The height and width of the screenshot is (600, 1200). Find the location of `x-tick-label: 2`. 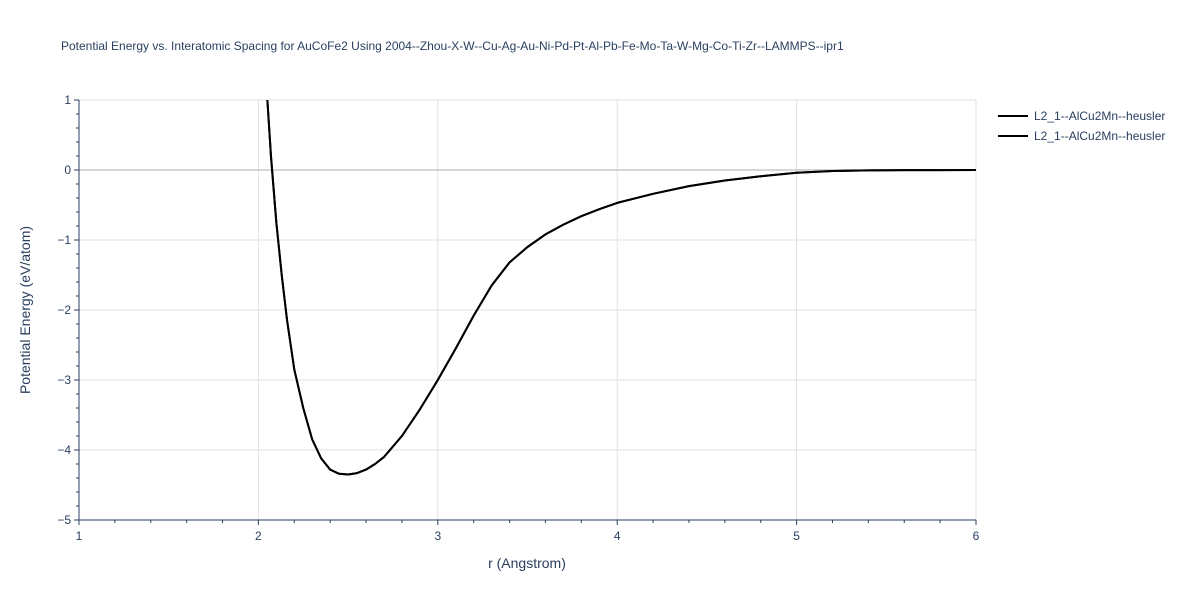

x-tick-label: 2 is located at coordinates (258, 536).